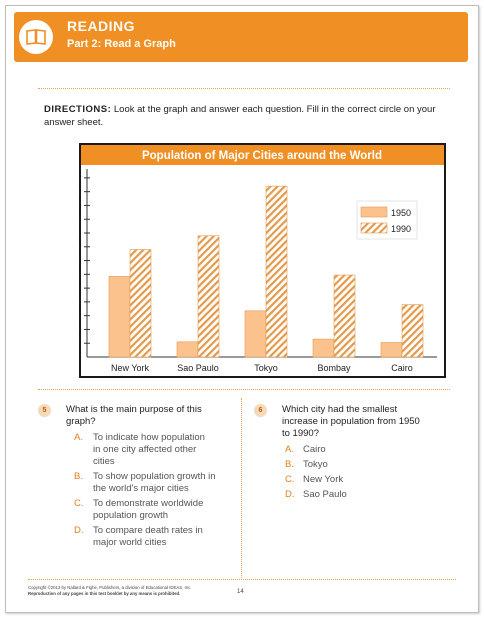  Describe the element at coordinates (80, 316) in the screenshot. I see `y-tick-label: 6` at that location.